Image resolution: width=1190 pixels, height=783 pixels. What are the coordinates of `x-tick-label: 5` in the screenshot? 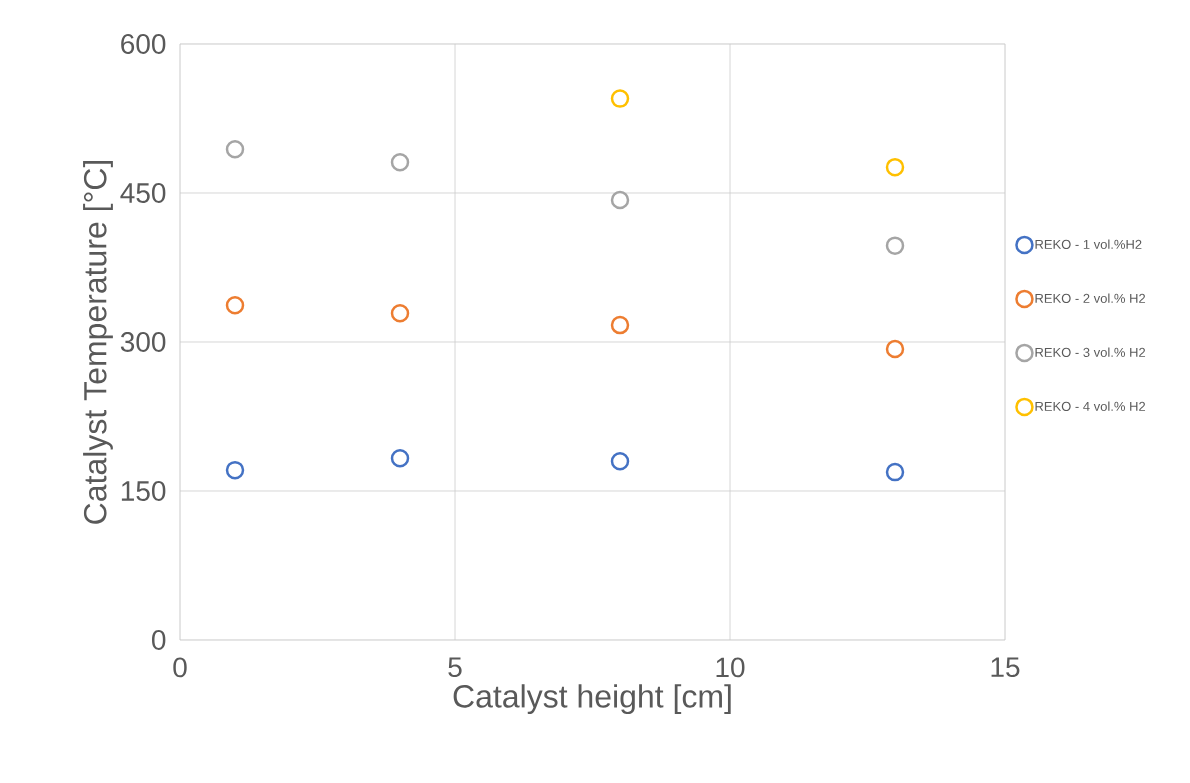 It's located at (455, 667).